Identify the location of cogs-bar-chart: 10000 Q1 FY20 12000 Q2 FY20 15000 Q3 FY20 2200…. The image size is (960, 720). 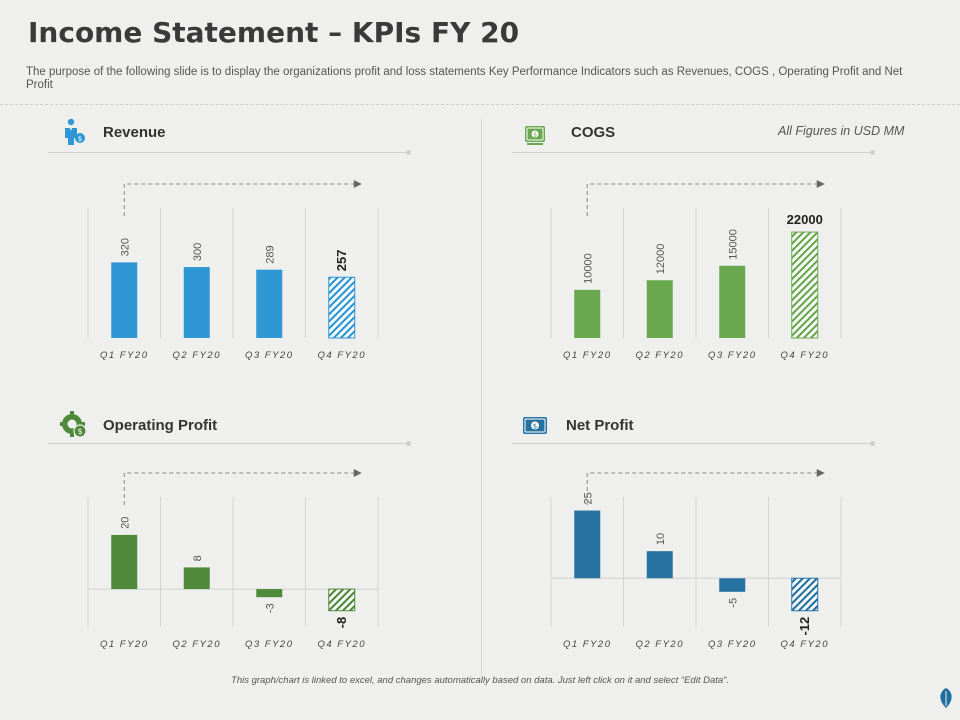
(696, 270).